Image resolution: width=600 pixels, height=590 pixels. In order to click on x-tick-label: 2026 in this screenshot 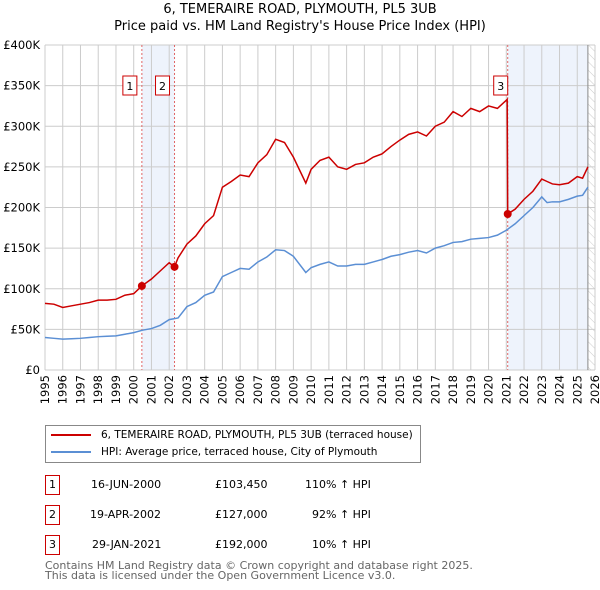, I will do `click(594, 389)`.